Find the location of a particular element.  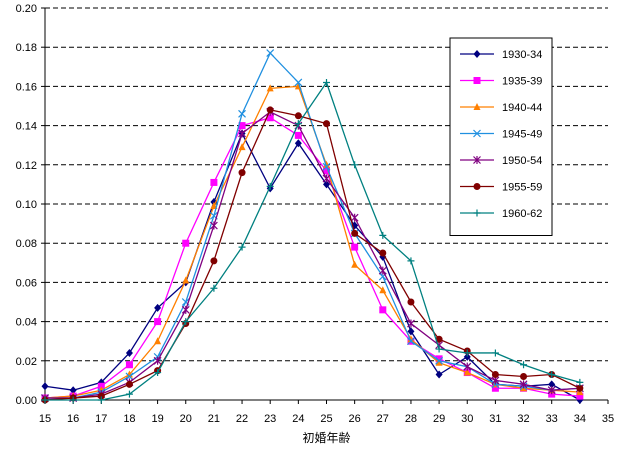

x-tick-label: 25 is located at coordinates (326, 419).